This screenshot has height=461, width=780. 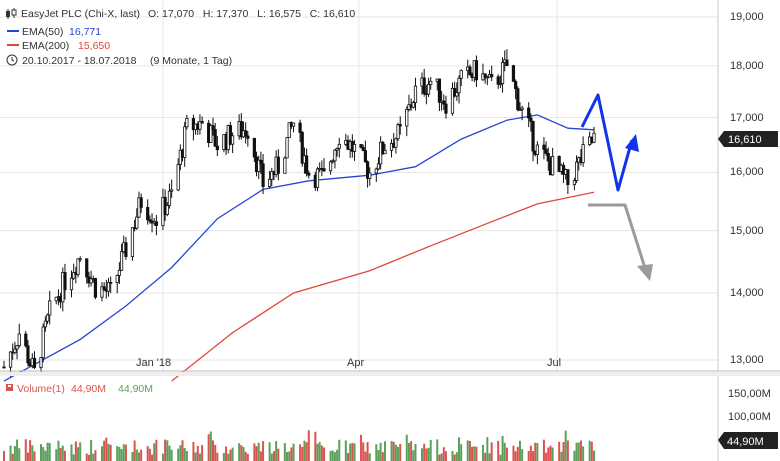 What do you see at coordinates (9, 387) in the screenshot?
I see `volume-dropdown-icon` at bounding box center [9, 387].